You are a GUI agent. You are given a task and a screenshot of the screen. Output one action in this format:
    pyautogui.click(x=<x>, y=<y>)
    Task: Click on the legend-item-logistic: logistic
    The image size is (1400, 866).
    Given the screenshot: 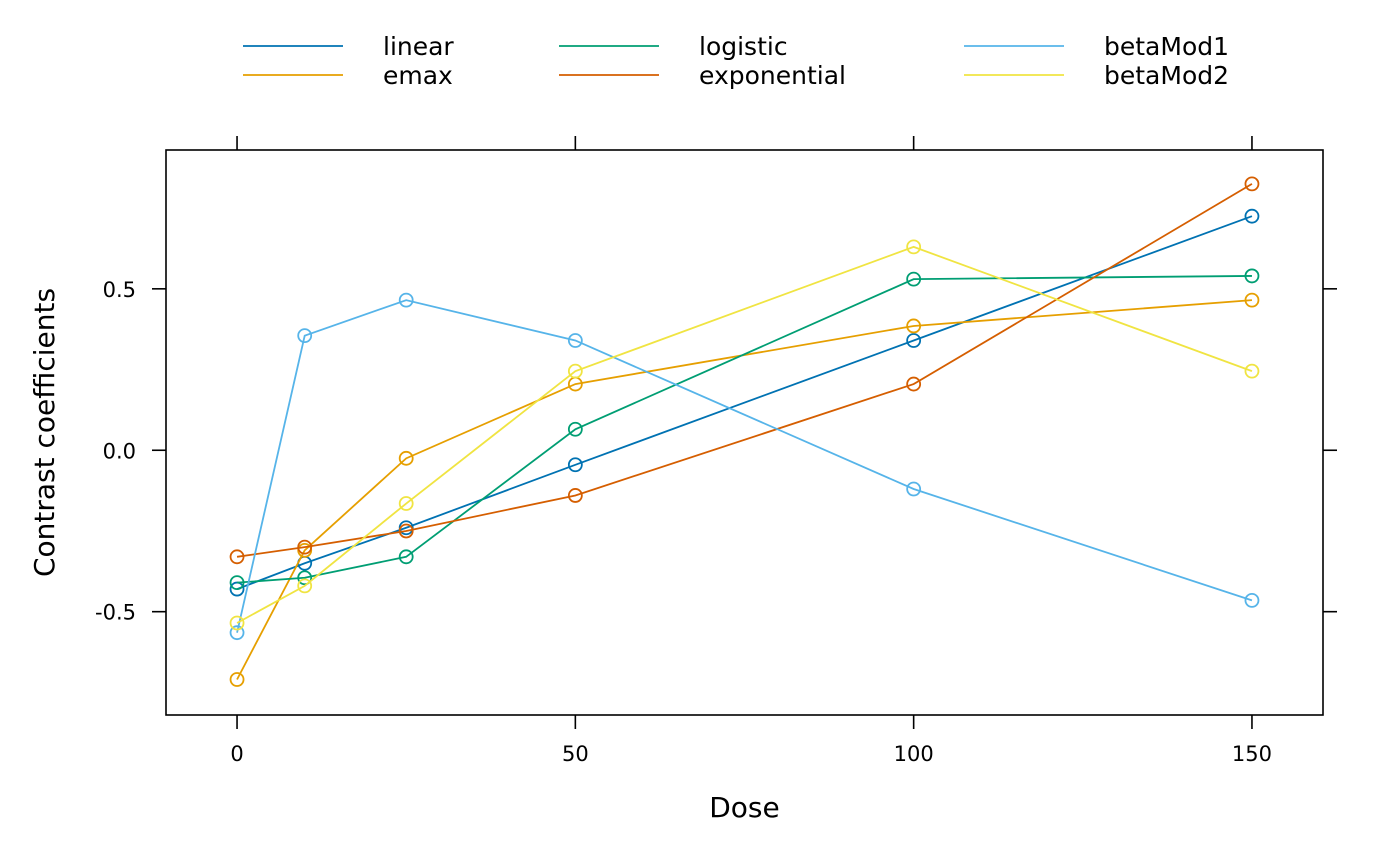 What is the action you would take?
    pyautogui.click(x=673, y=46)
    